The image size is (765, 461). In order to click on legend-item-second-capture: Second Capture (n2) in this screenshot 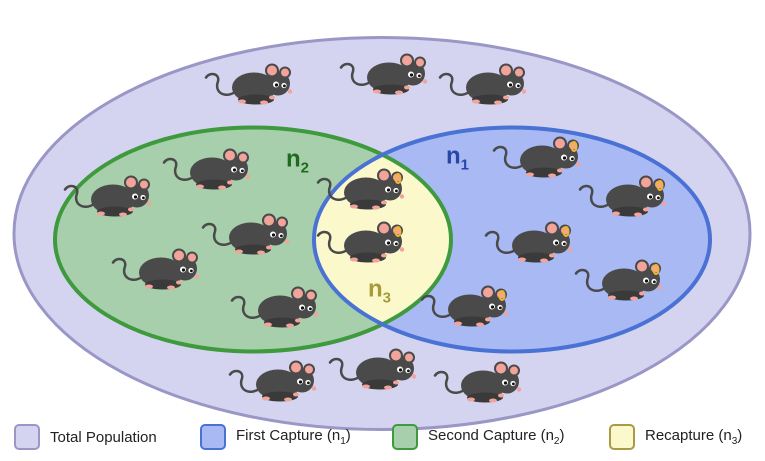, I will do `click(478, 437)`.